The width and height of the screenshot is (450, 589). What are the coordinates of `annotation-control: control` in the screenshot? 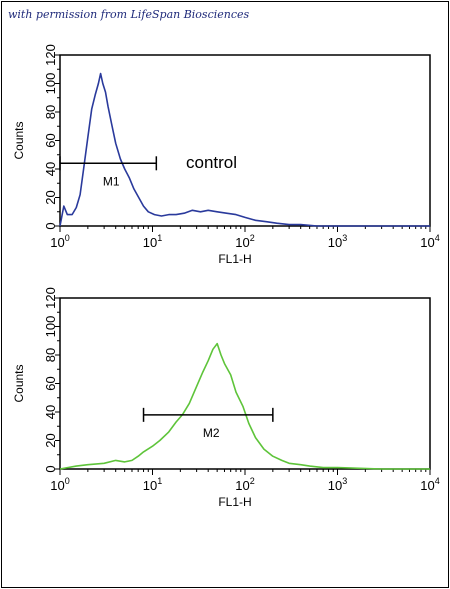 It's located at (211, 162).